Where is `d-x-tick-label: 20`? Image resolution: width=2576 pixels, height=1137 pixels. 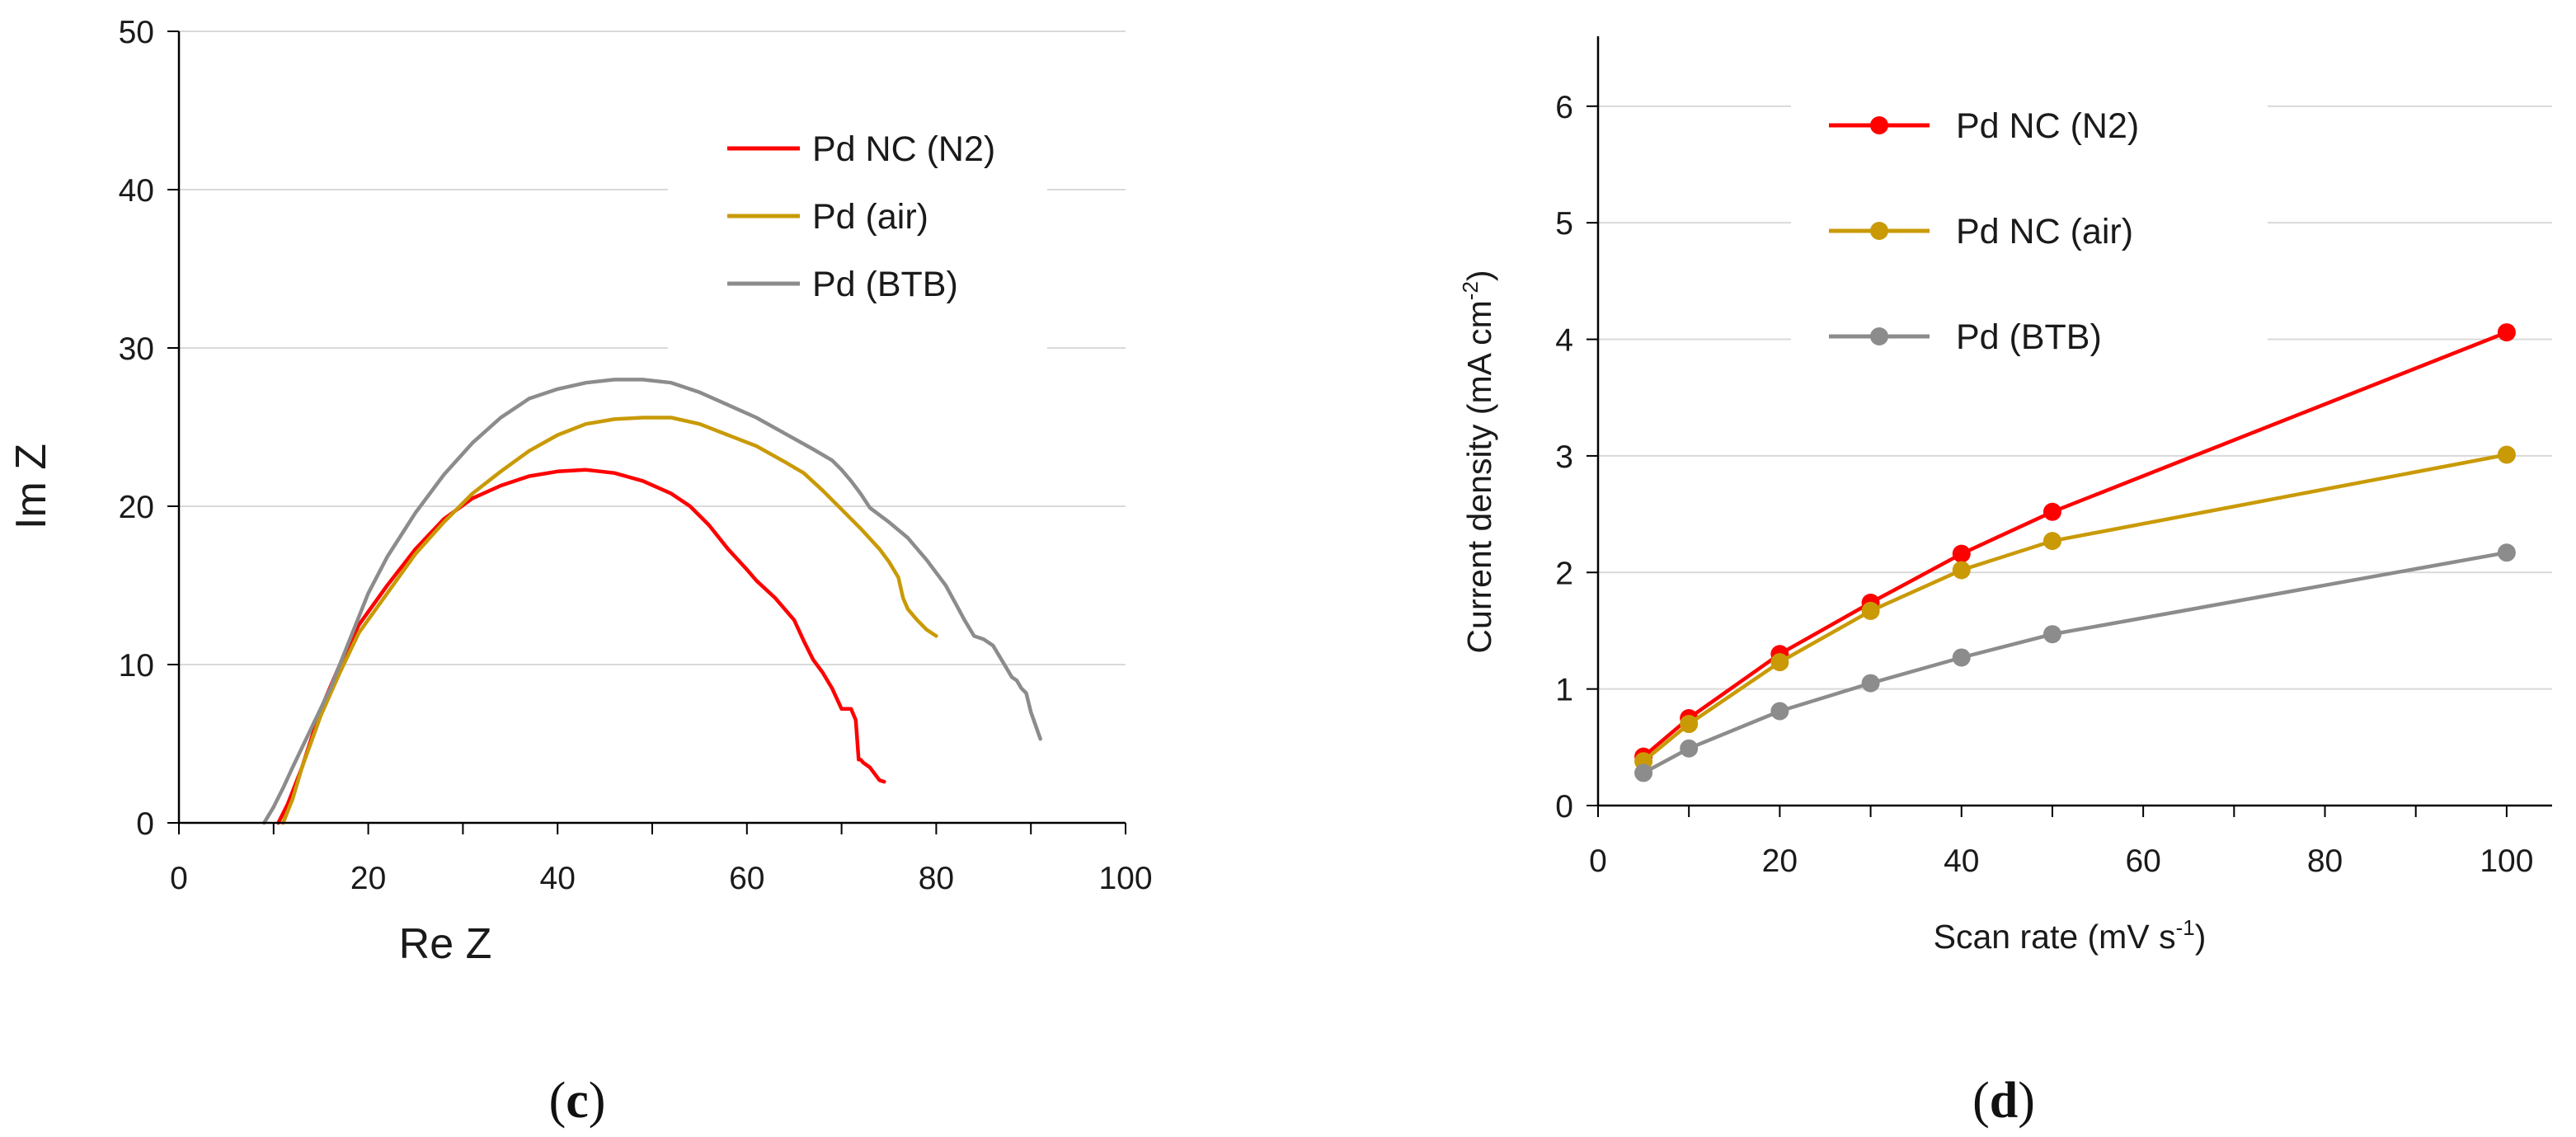
d-x-tick-label: 20 is located at coordinates (1780, 861).